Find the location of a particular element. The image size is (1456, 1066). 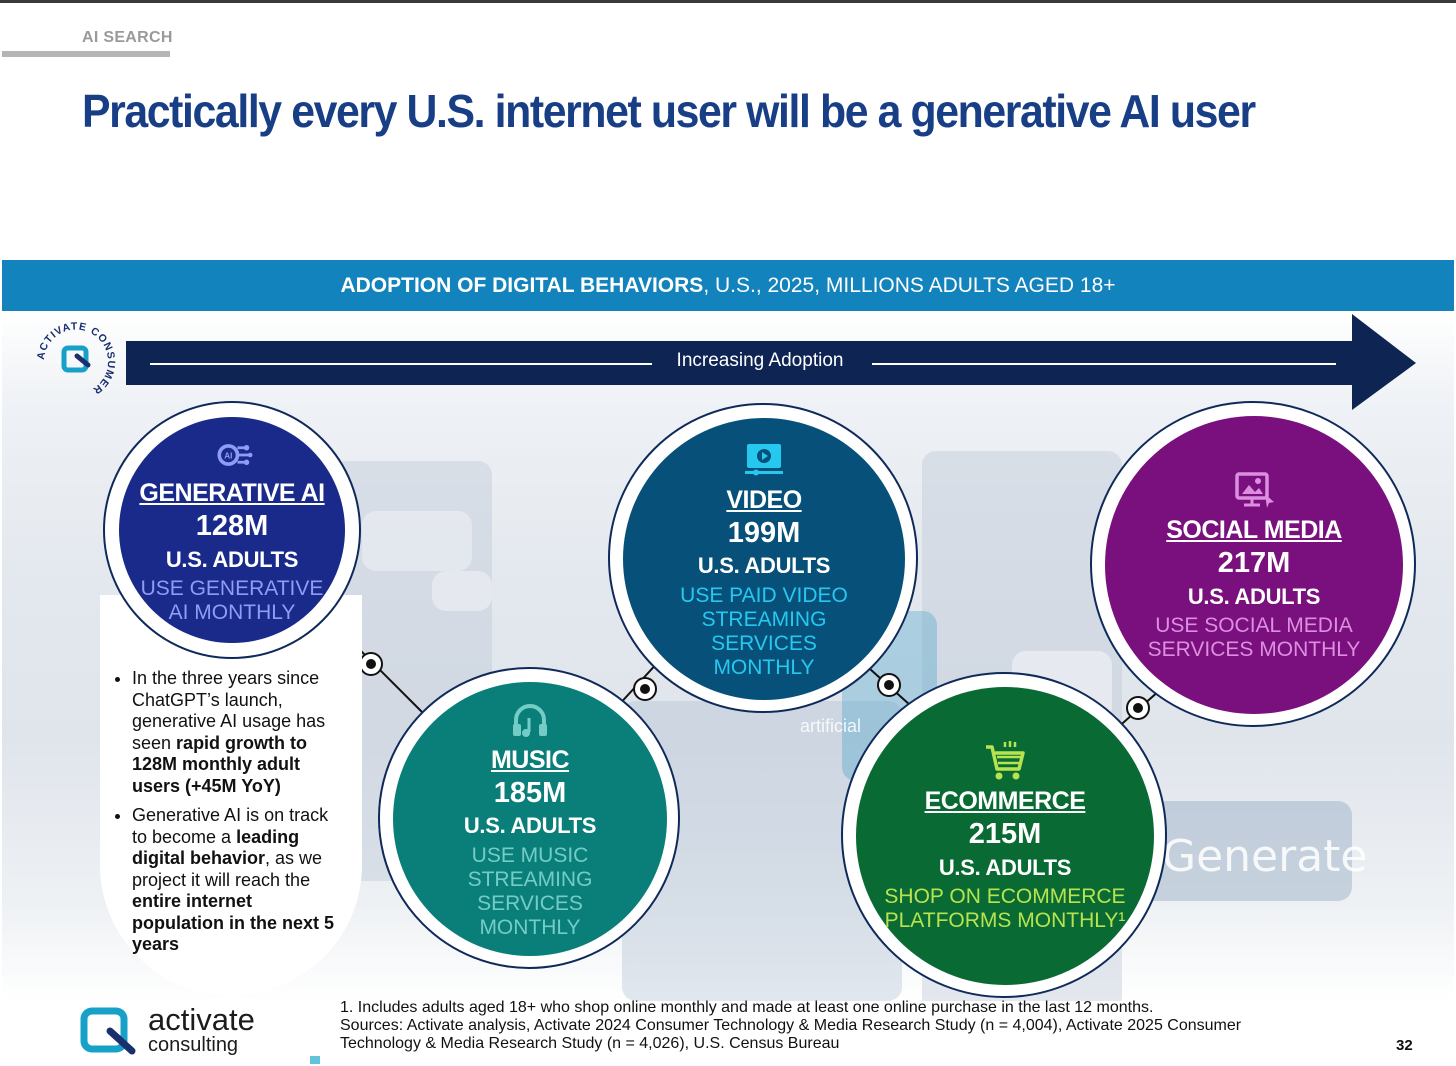

bubble-category: ECOMMERCE is located at coordinates (1005, 800).